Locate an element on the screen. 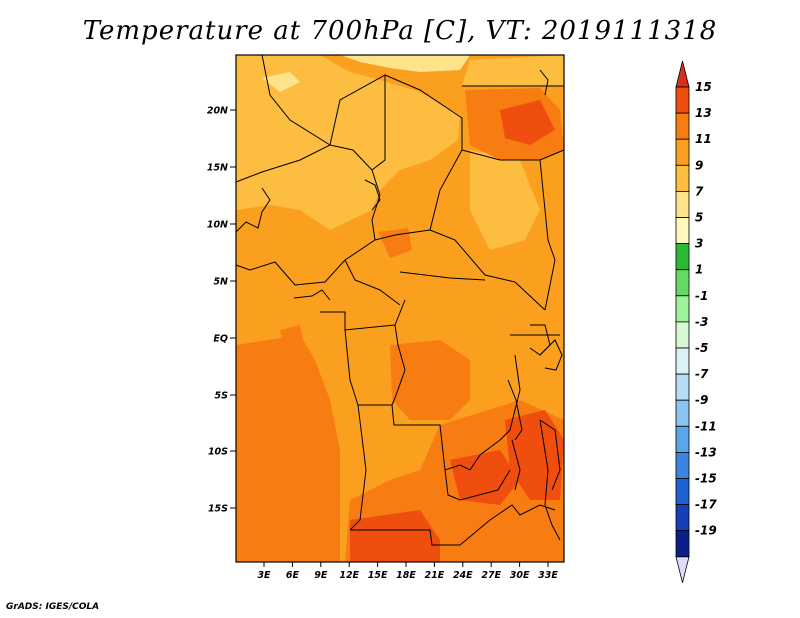 The height and width of the screenshot is (618, 800). colorbar-bottom-arrow is located at coordinates (682, 569).